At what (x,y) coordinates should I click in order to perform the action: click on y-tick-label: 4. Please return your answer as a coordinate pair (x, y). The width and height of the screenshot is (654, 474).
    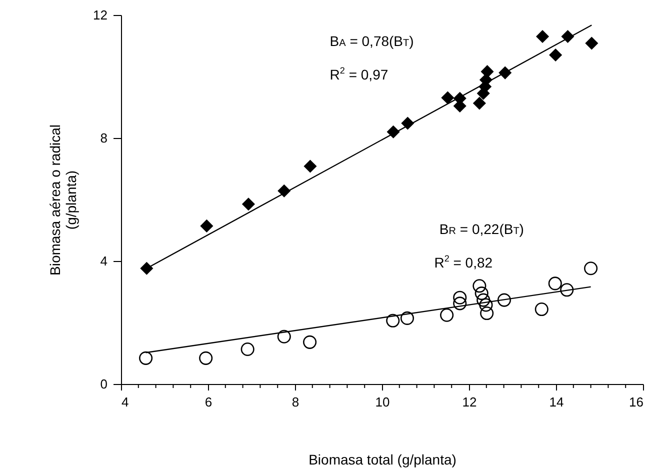
    Looking at the image, I should click on (104, 261).